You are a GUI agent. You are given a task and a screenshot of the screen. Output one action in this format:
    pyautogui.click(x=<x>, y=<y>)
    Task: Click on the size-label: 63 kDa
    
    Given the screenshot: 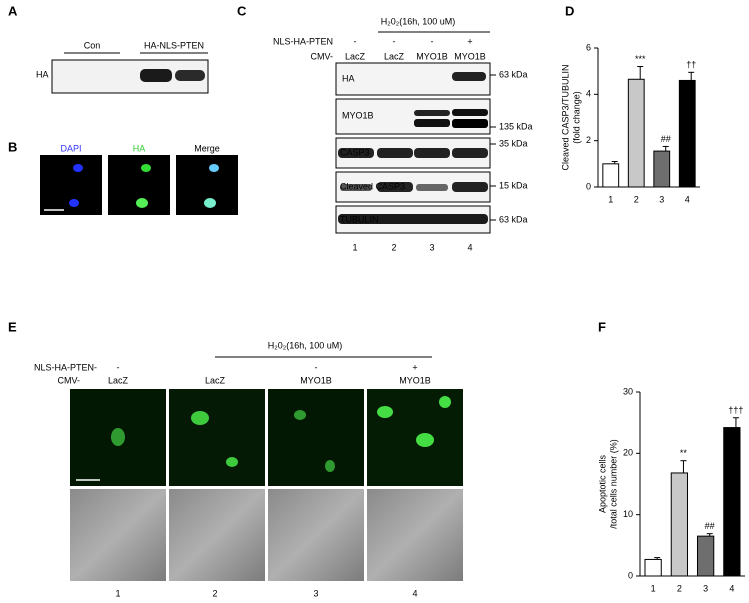 What is the action you would take?
    pyautogui.click(x=513, y=219)
    